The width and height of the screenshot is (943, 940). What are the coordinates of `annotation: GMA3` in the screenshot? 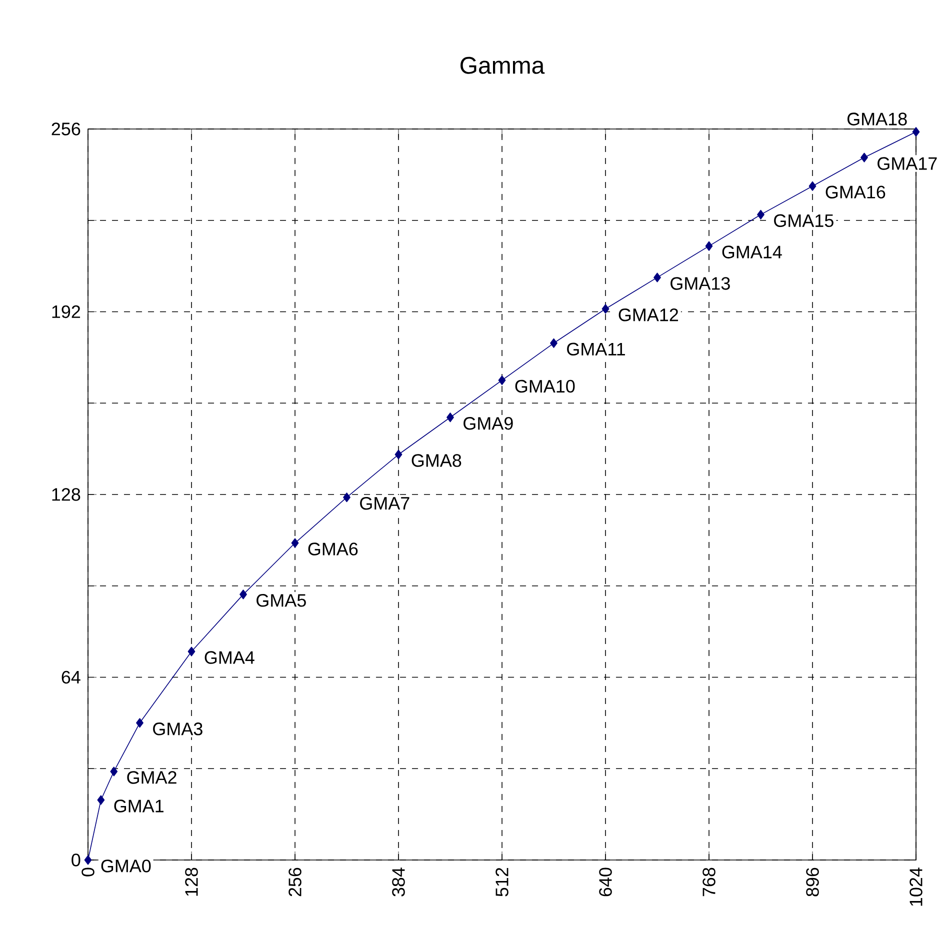 It's located at (177, 729).